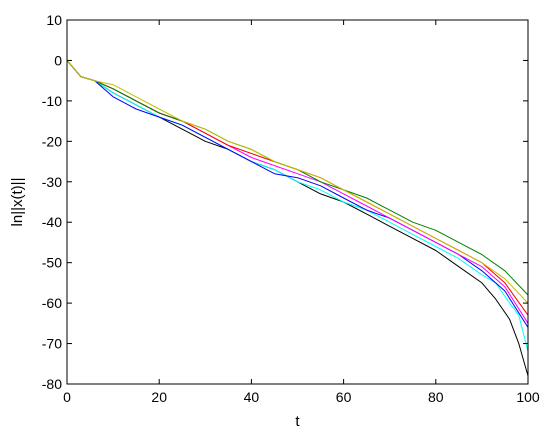  Describe the element at coordinates (52, 344) in the screenshot. I see `y-tick-label: -70` at that location.